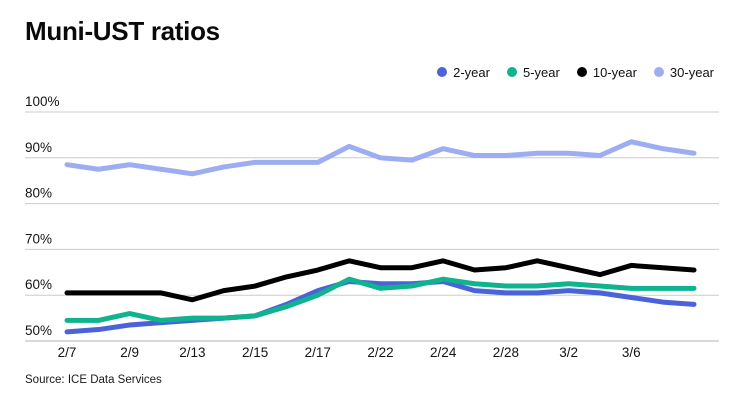  What do you see at coordinates (443, 352) in the screenshot?
I see `x-axis-label-2/24: 2/24` at bounding box center [443, 352].